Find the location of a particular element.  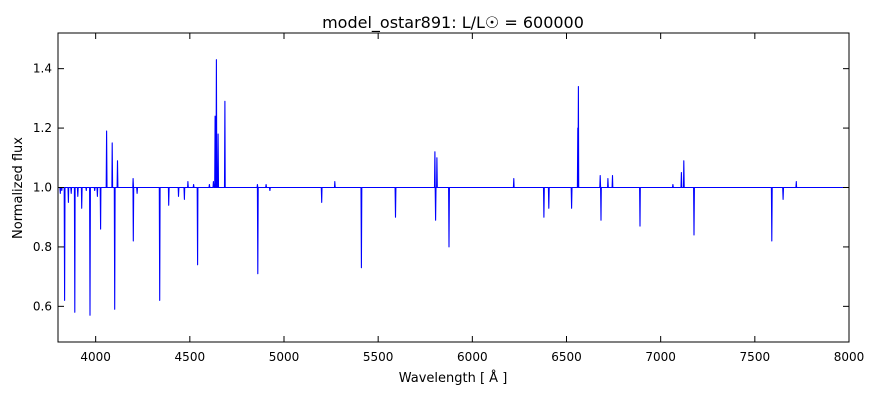

chart-title: model_ostar891: L/L☉ = 600000 is located at coordinates (453, 23).